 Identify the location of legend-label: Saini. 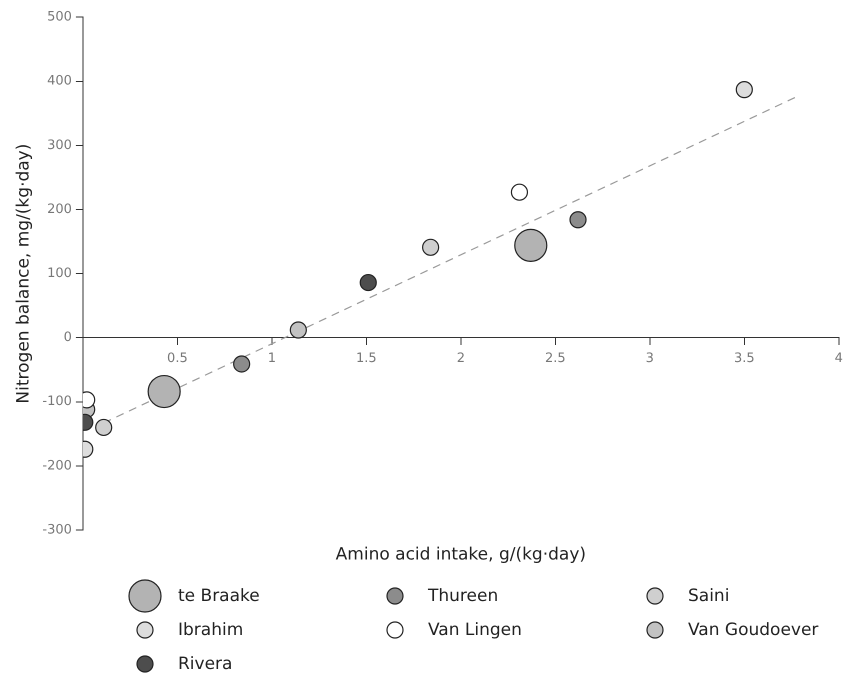
(709, 596).